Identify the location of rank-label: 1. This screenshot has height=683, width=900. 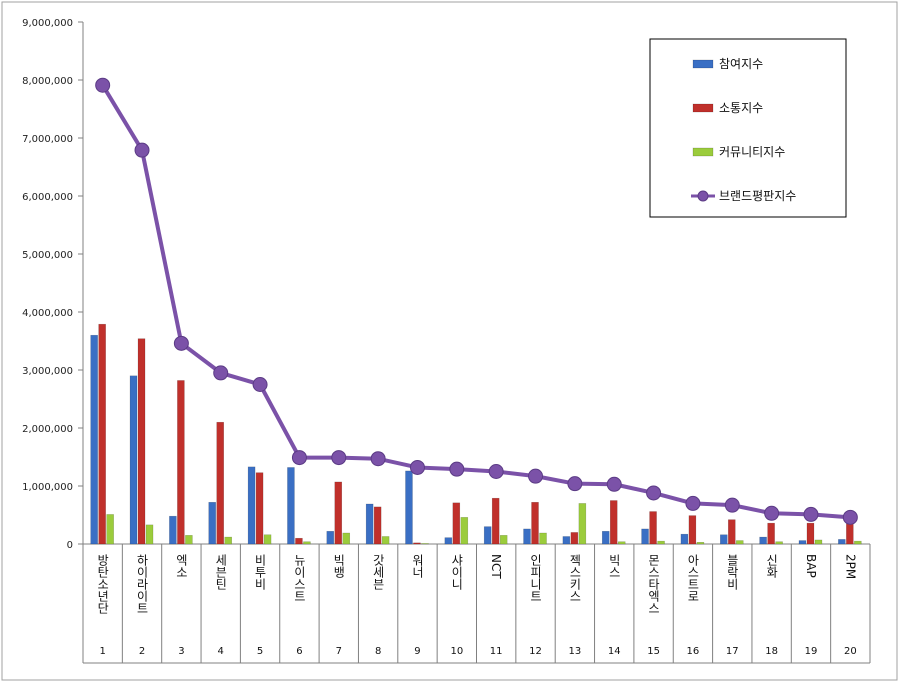
(102, 651).